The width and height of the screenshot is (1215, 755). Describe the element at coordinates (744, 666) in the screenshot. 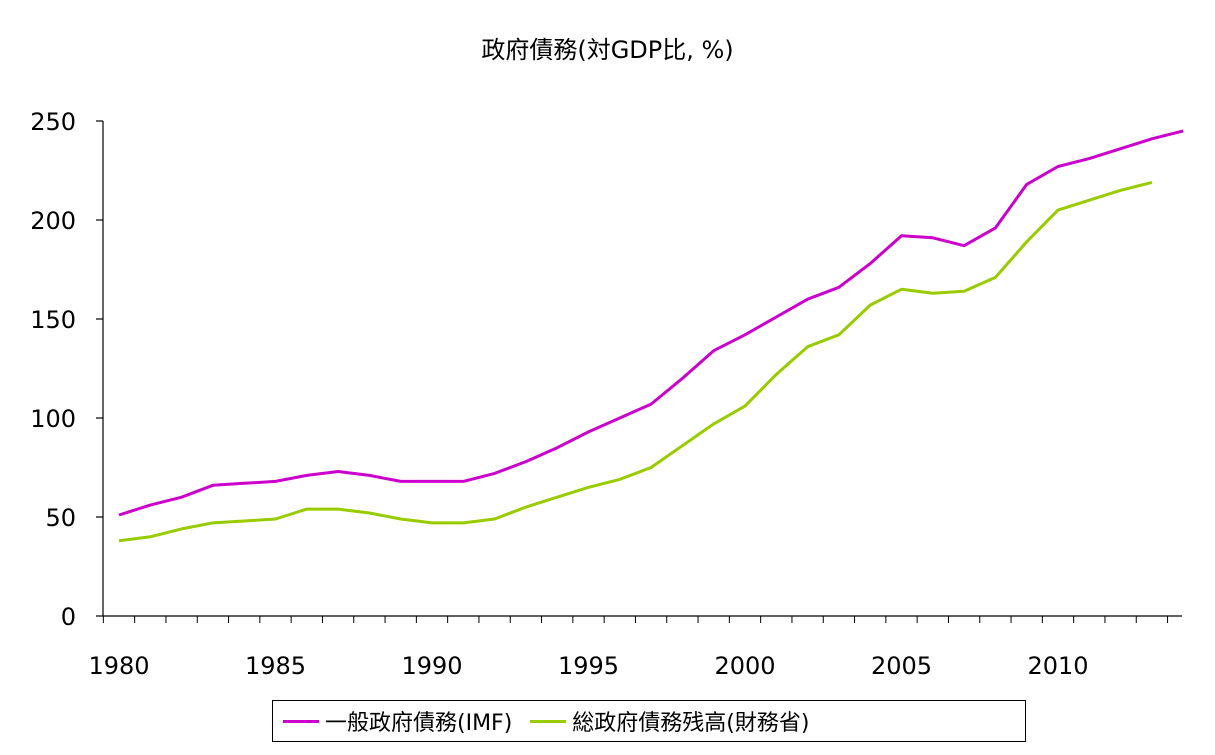

I see `x-tick-label: 2000` at that location.